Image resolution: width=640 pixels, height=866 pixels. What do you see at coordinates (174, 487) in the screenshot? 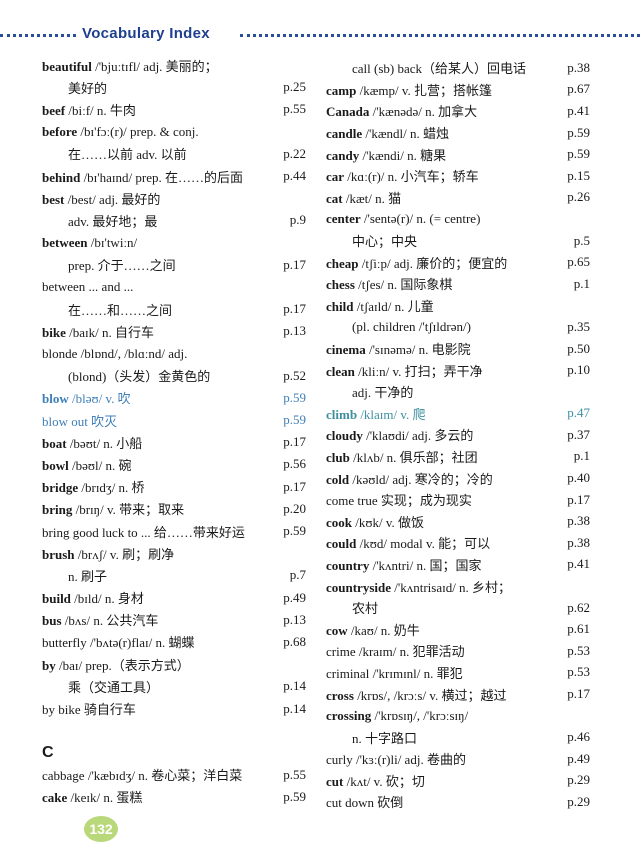
I see `entry: bridge /brɪdʒ/ n. 桥 p.17` at bounding box center [174, 487].